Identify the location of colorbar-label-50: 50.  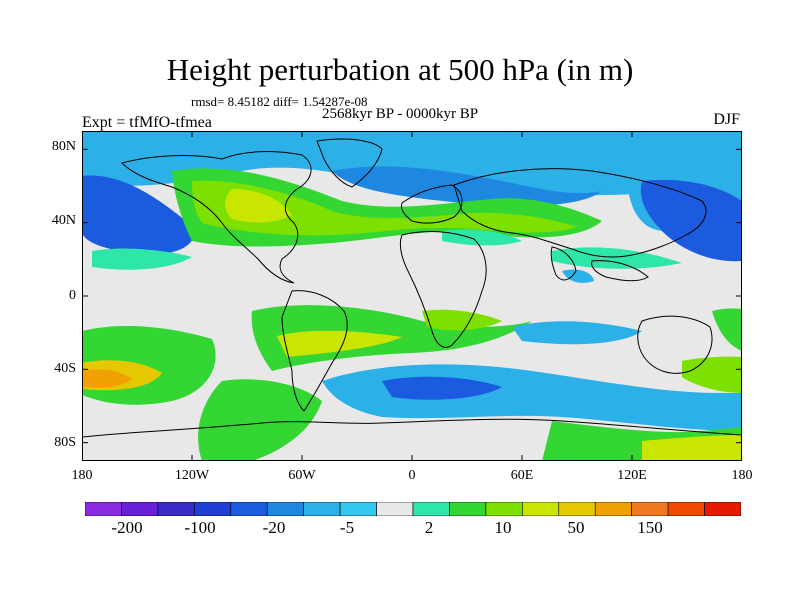
(576, 527).